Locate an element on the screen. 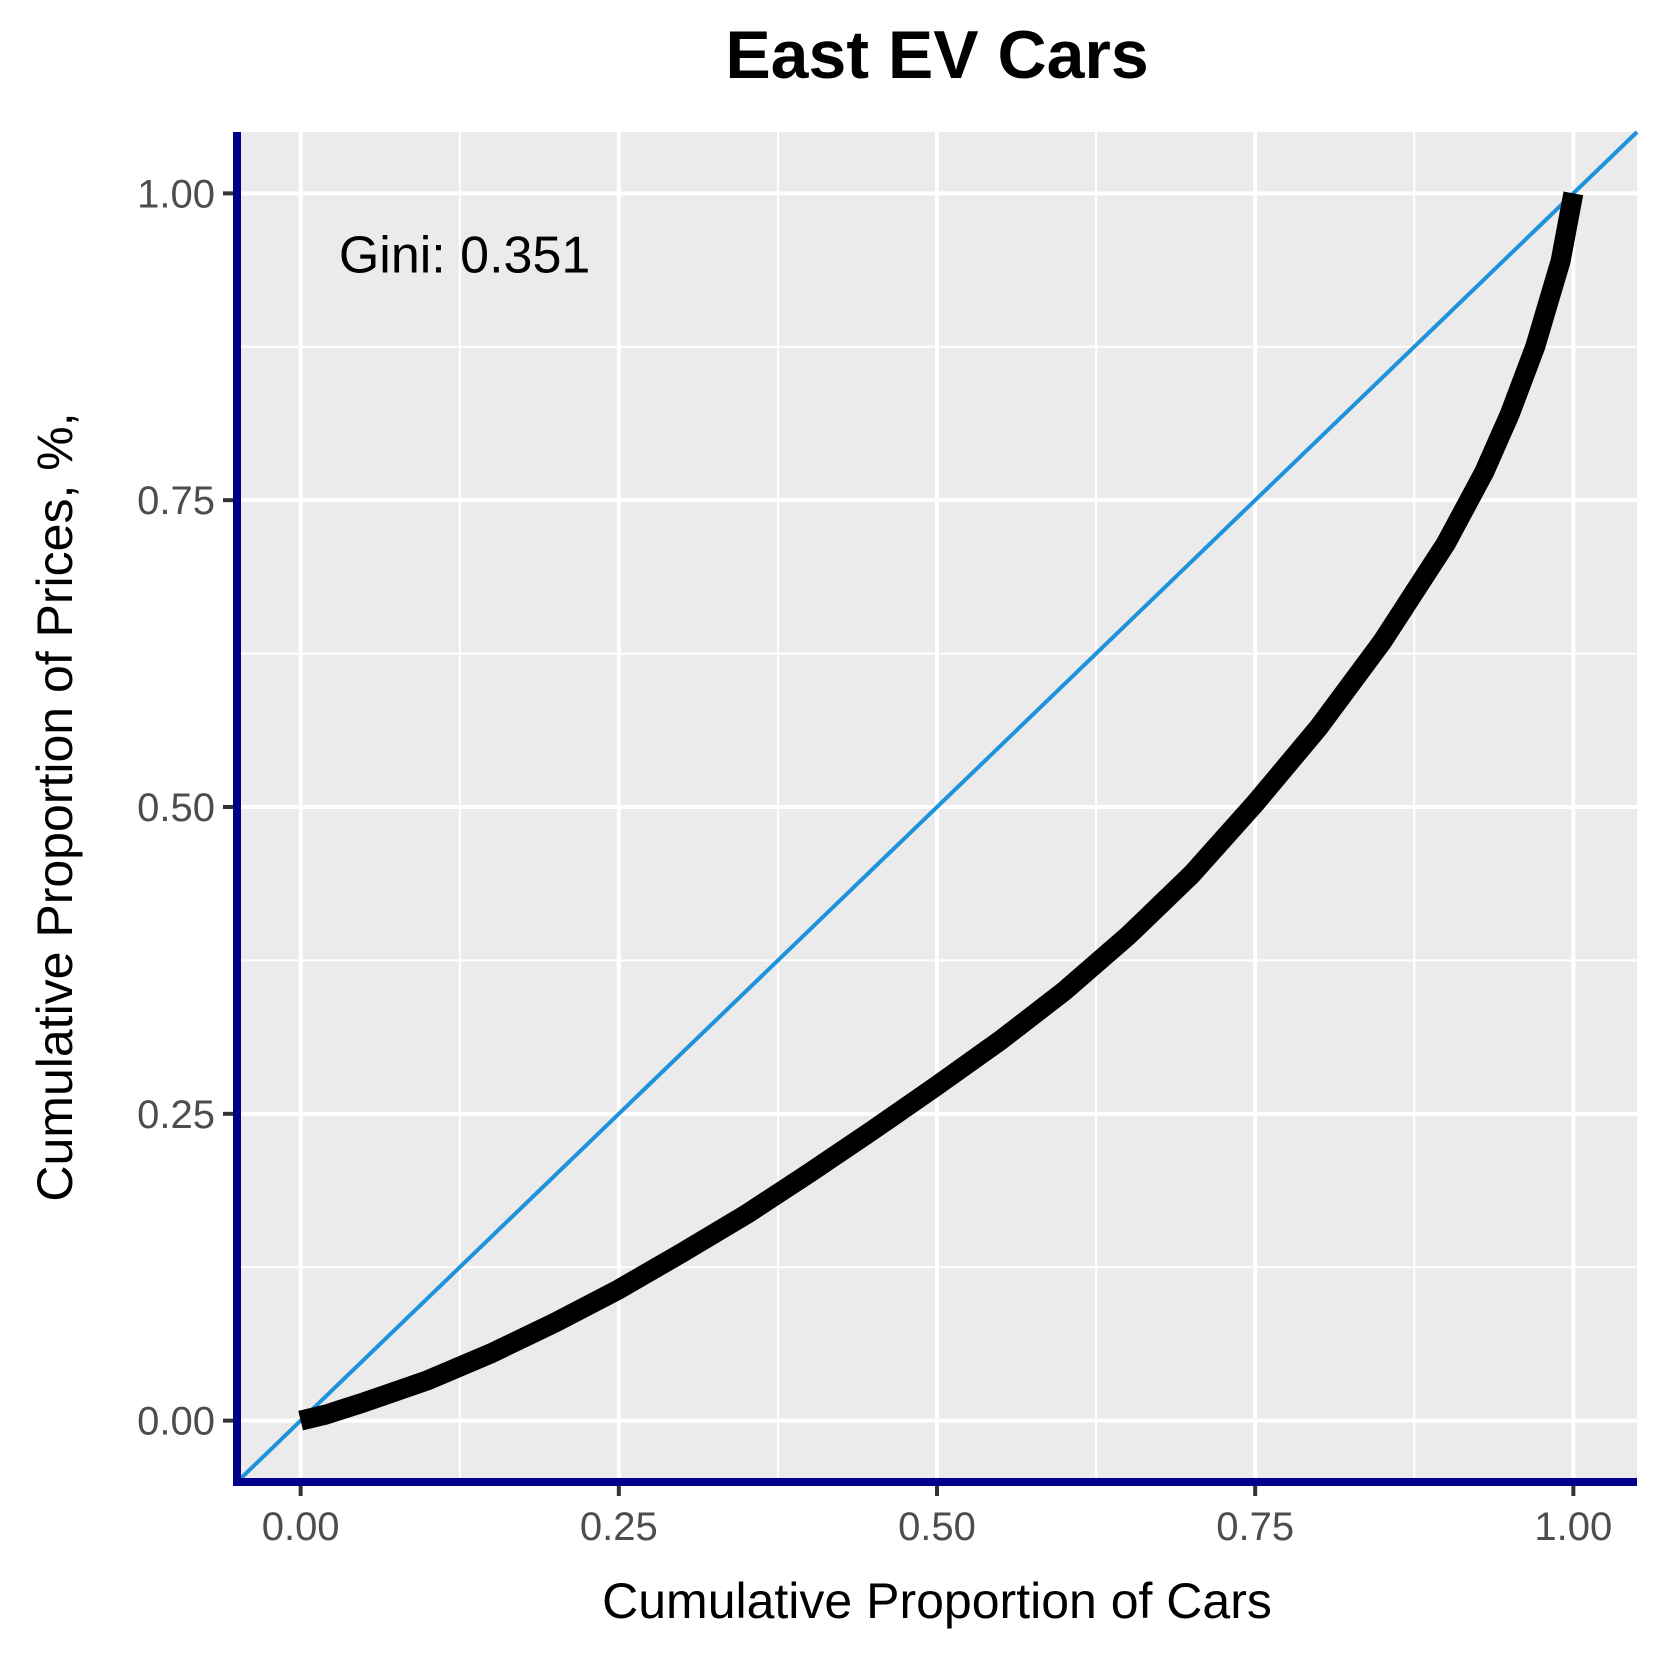 This screenshot has width=1661, height=1661. y-tick-label: 0.00 is located at coordinates (176, 1422).